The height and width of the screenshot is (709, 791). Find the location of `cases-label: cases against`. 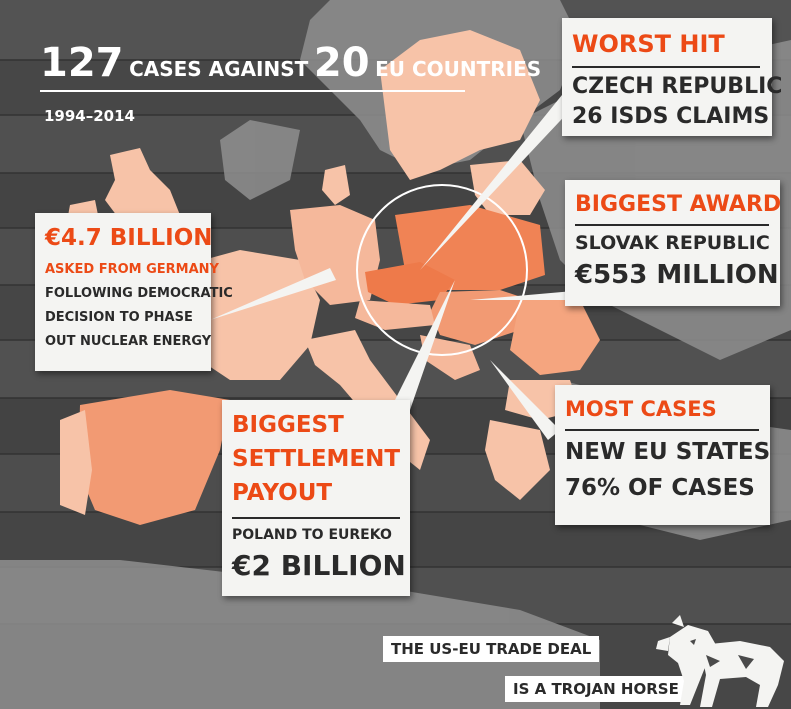

cases-label: cases against is located at coordinates (219, 69).